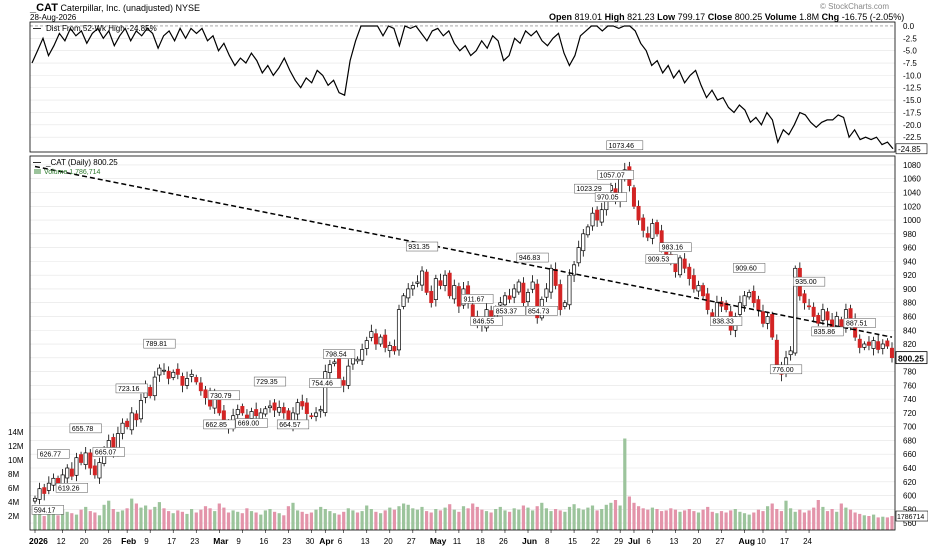 The image size is (928, 552). I want to click on price-y-tick-label: 960, so click(910, 248).